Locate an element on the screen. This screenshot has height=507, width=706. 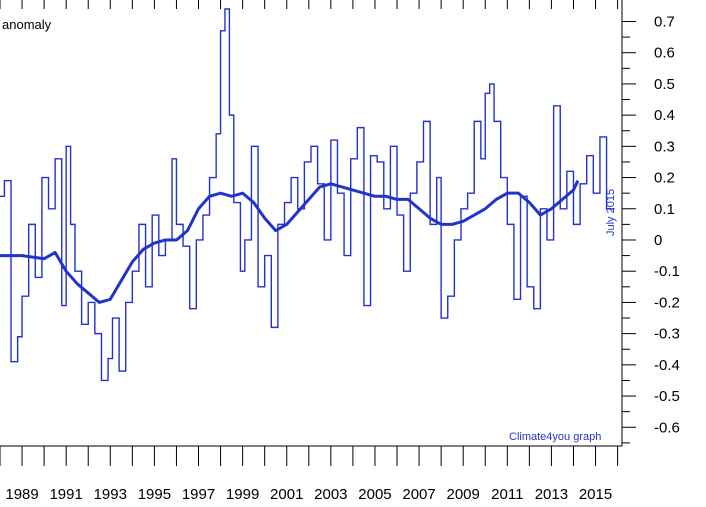
y-tick-label: 0.6 is located at coordinates (664, 53).